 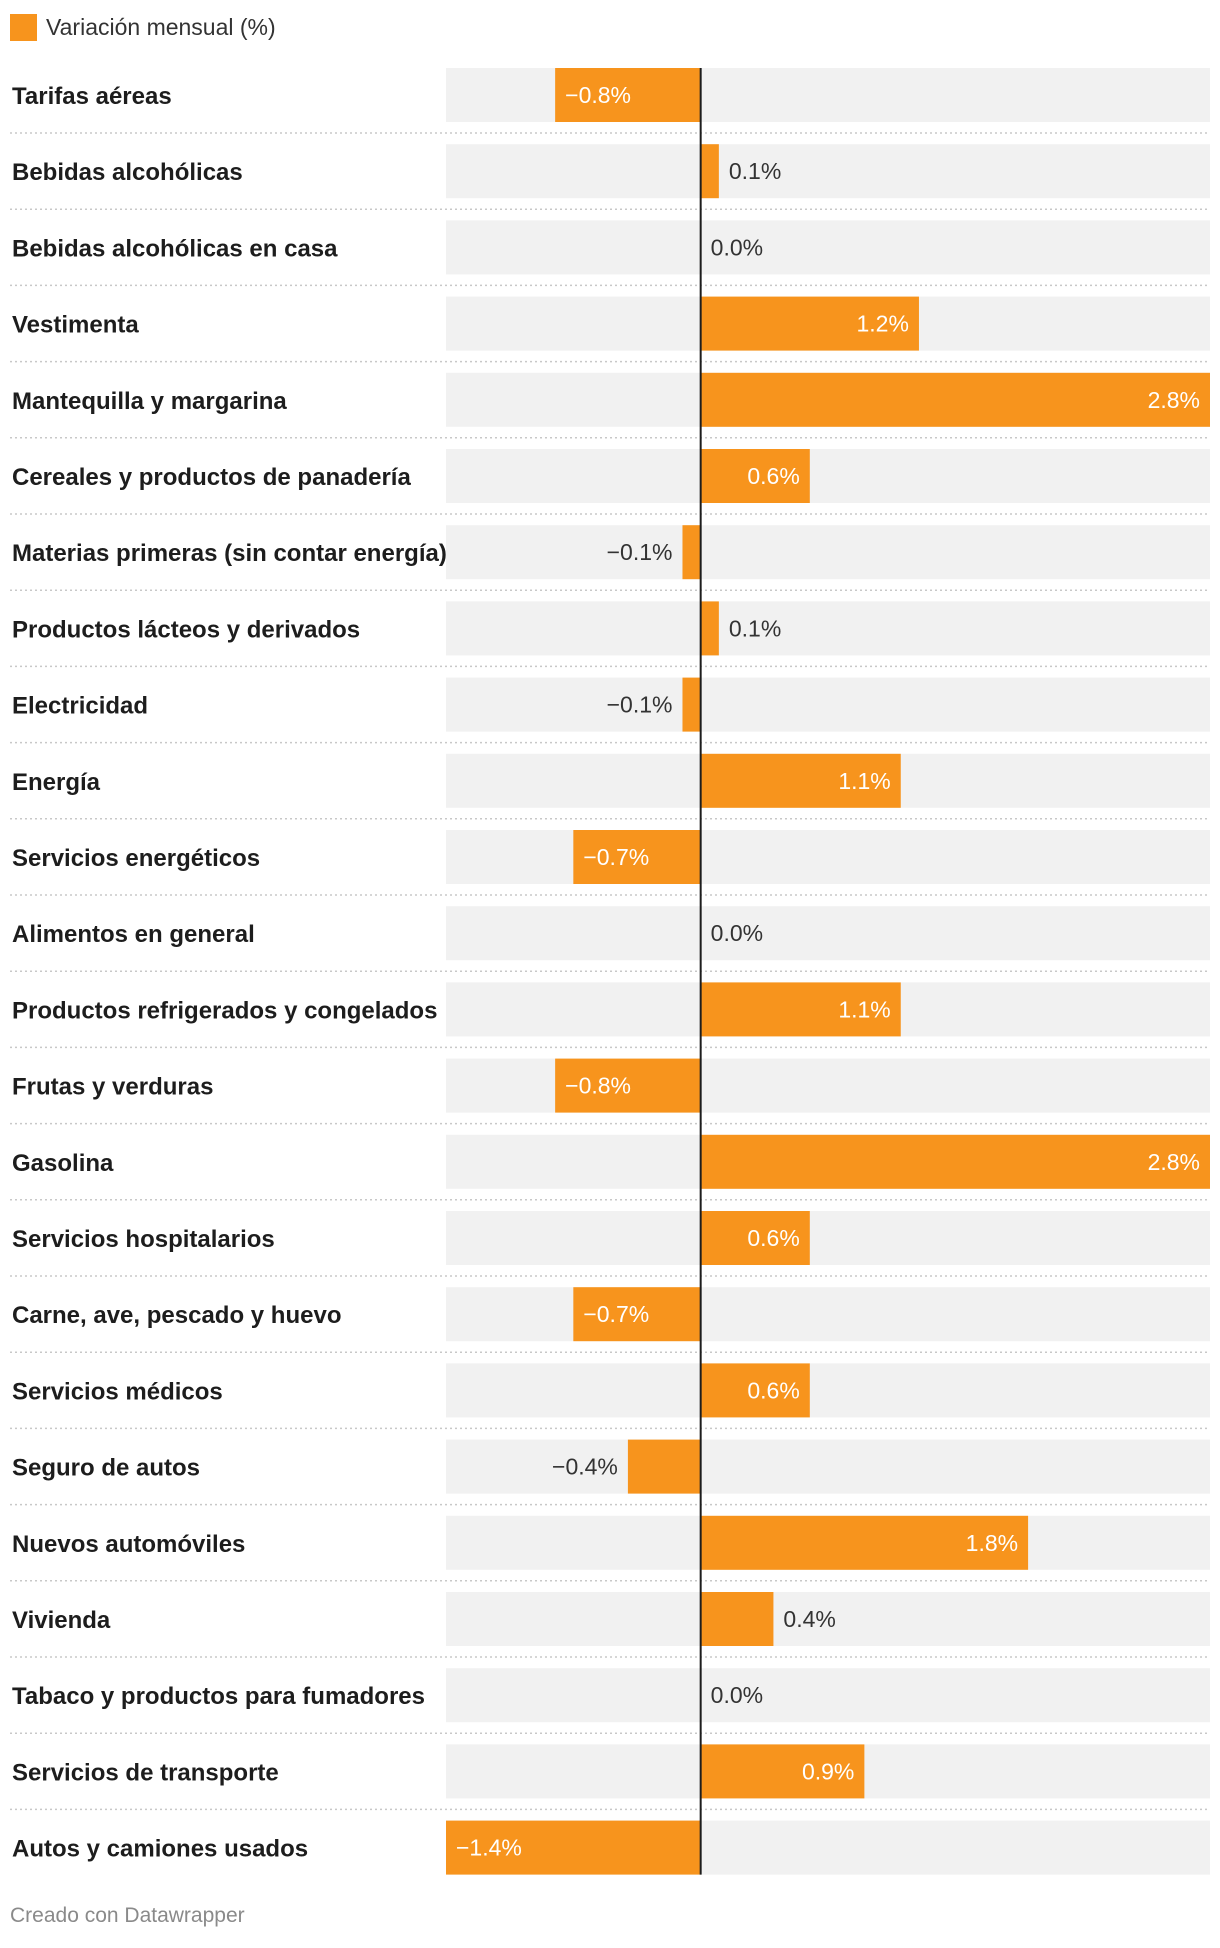 I want to click on chart-legend: Variación mensual (%), so click(x=143, y=27).